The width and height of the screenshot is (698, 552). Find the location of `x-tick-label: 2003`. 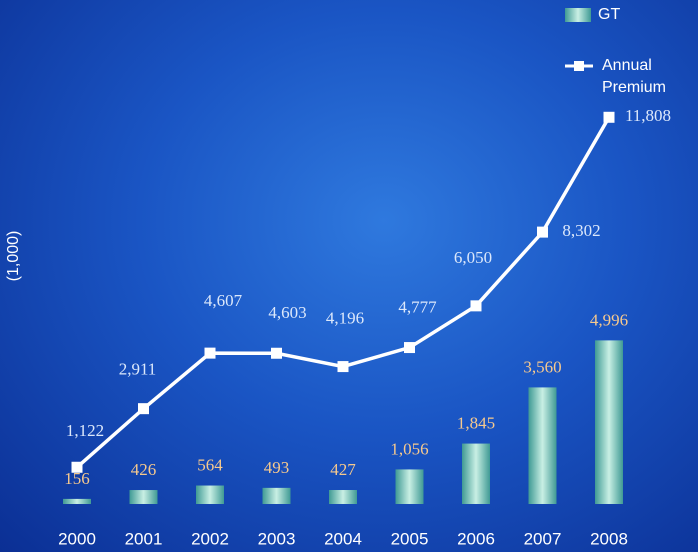

x-tick-label: 2003 is located at coordinates (277, 538).